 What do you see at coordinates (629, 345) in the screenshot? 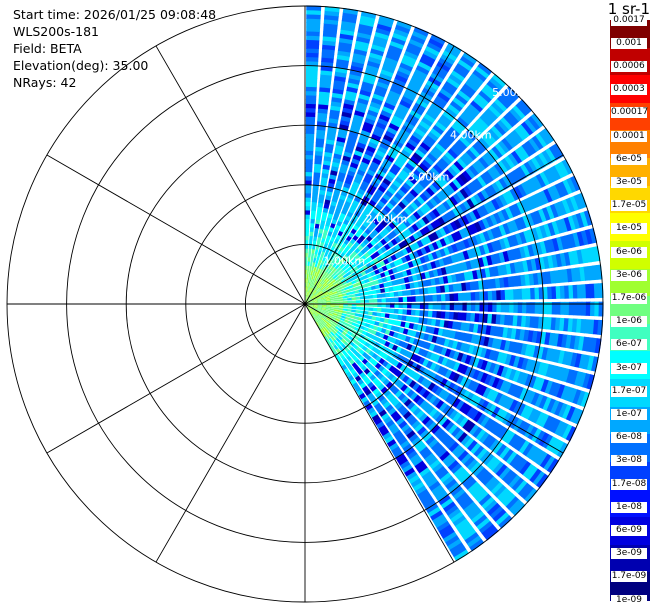
I see `colorbar-tick-label: 6e-07` at bounding box center [629, 345].